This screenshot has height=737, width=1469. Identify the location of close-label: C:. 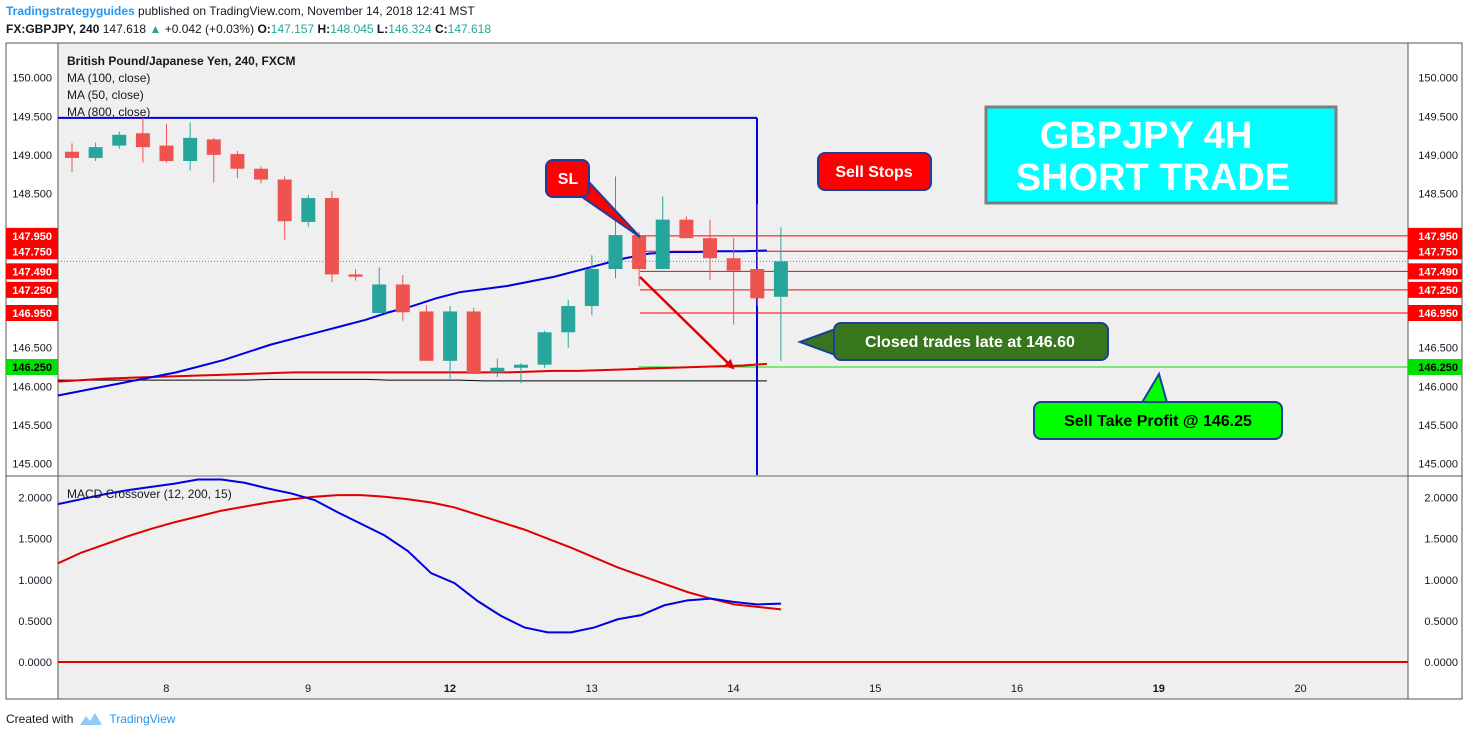
(441, 29).